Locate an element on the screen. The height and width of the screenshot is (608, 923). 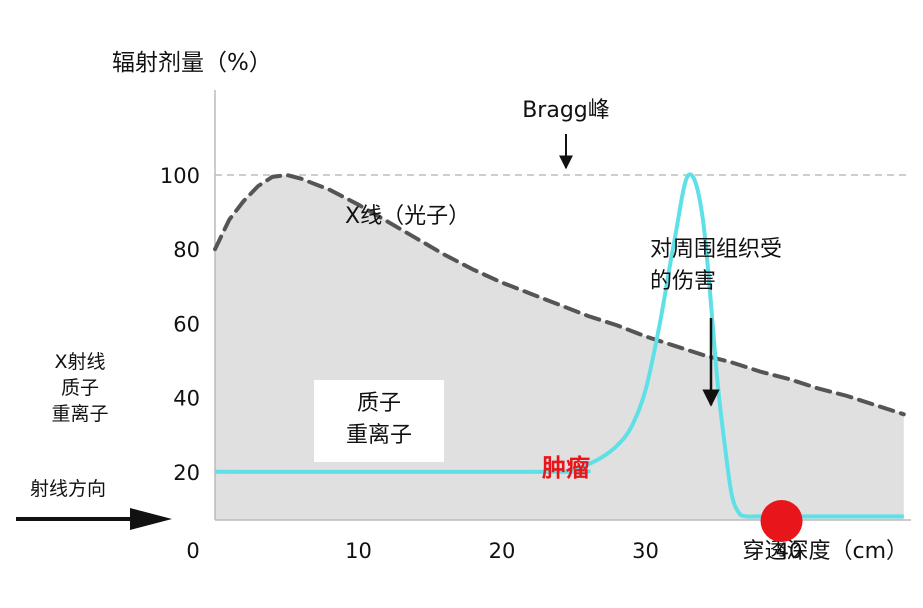
ray-direction-arrowhead is located at coordinates (151, 519).